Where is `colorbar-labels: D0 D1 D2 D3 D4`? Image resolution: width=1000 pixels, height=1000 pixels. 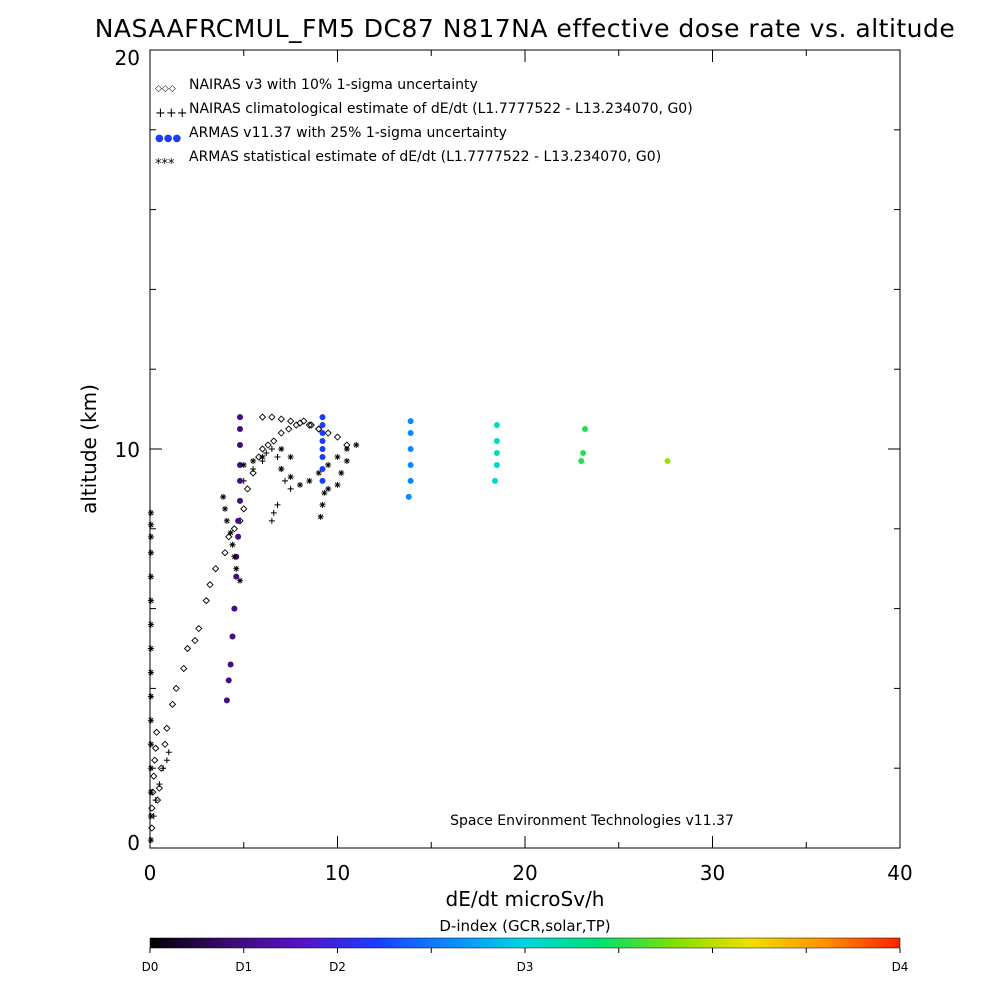
colorbar-labels: D0 D1 D2 D3 D4 is located at coordinates (525, 967).